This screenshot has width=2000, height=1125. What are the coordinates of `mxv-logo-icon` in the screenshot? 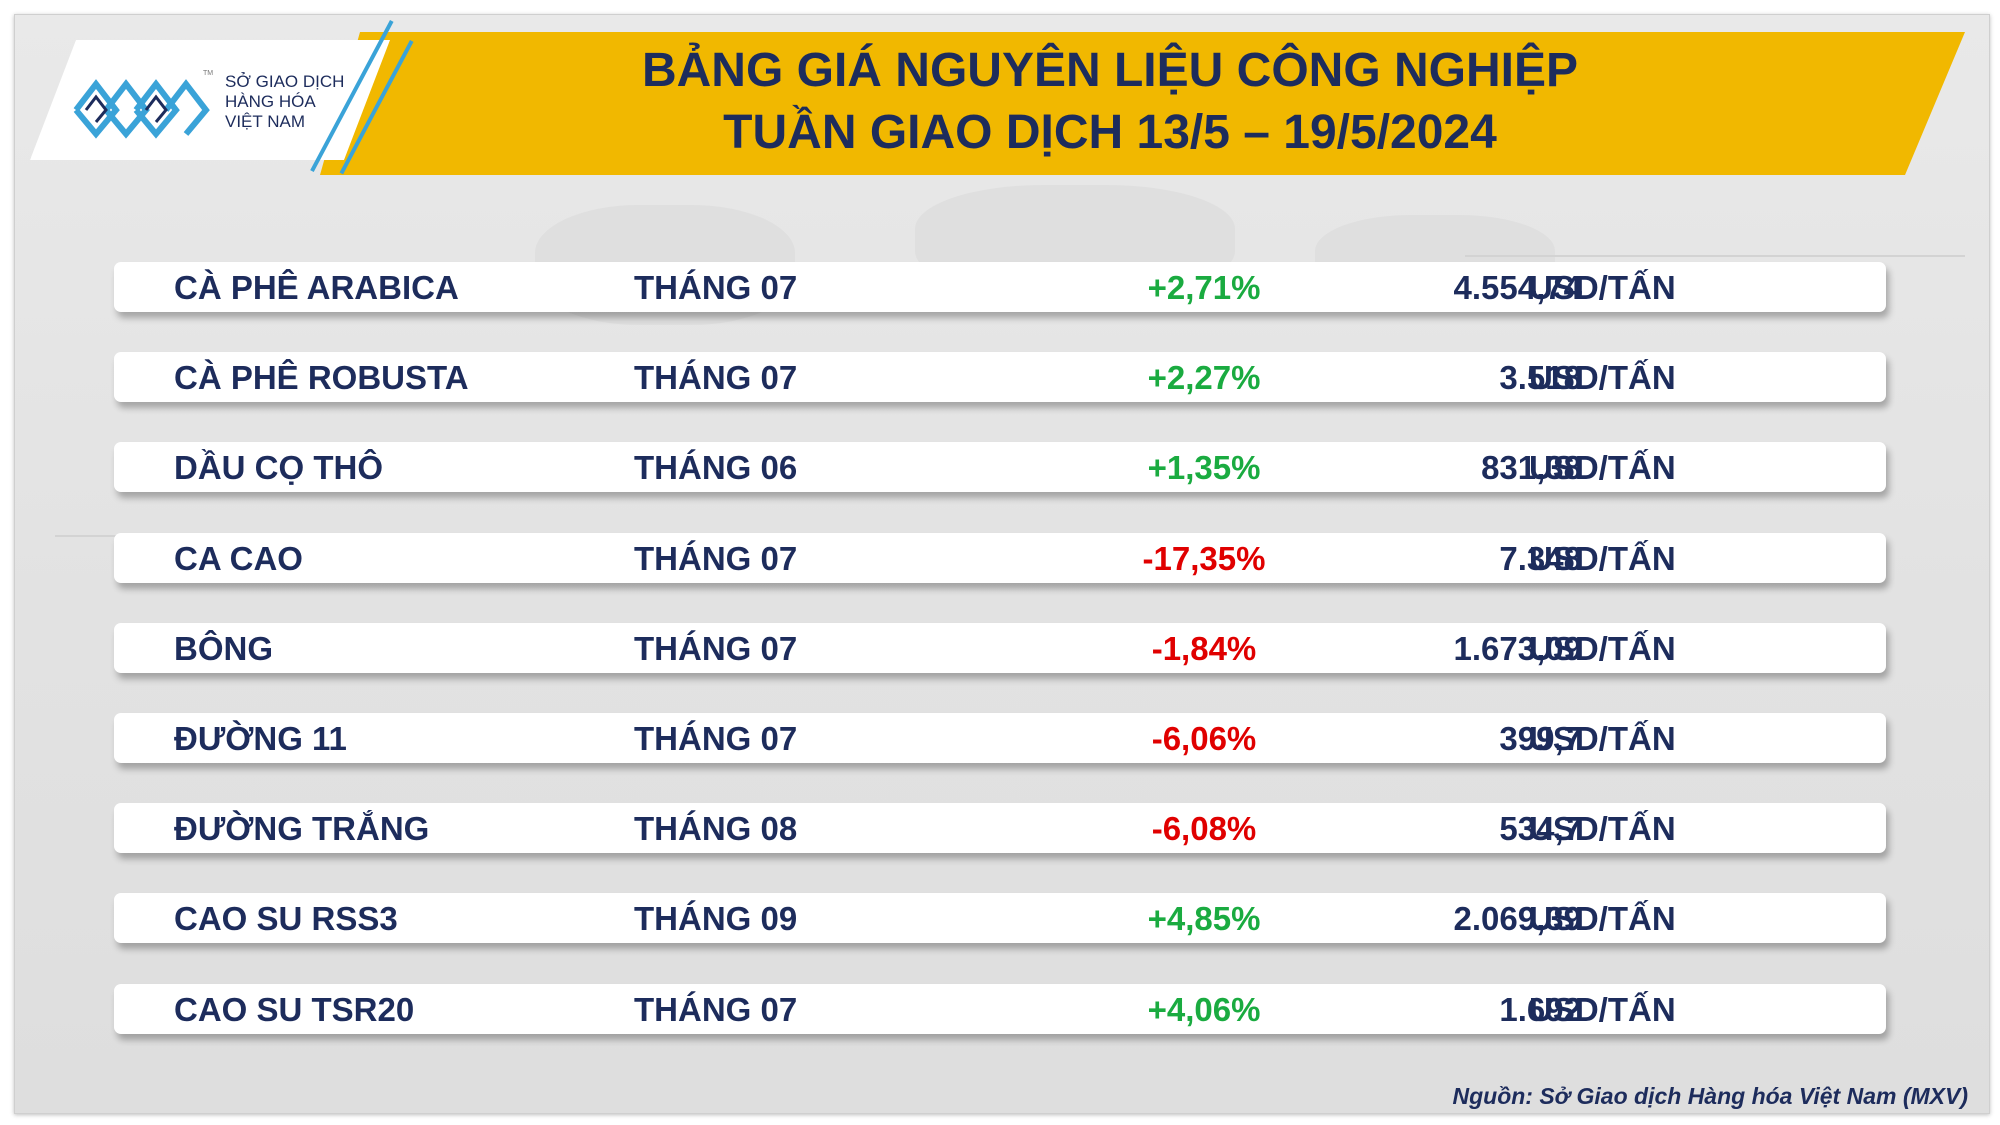 It's located at (141, 109).